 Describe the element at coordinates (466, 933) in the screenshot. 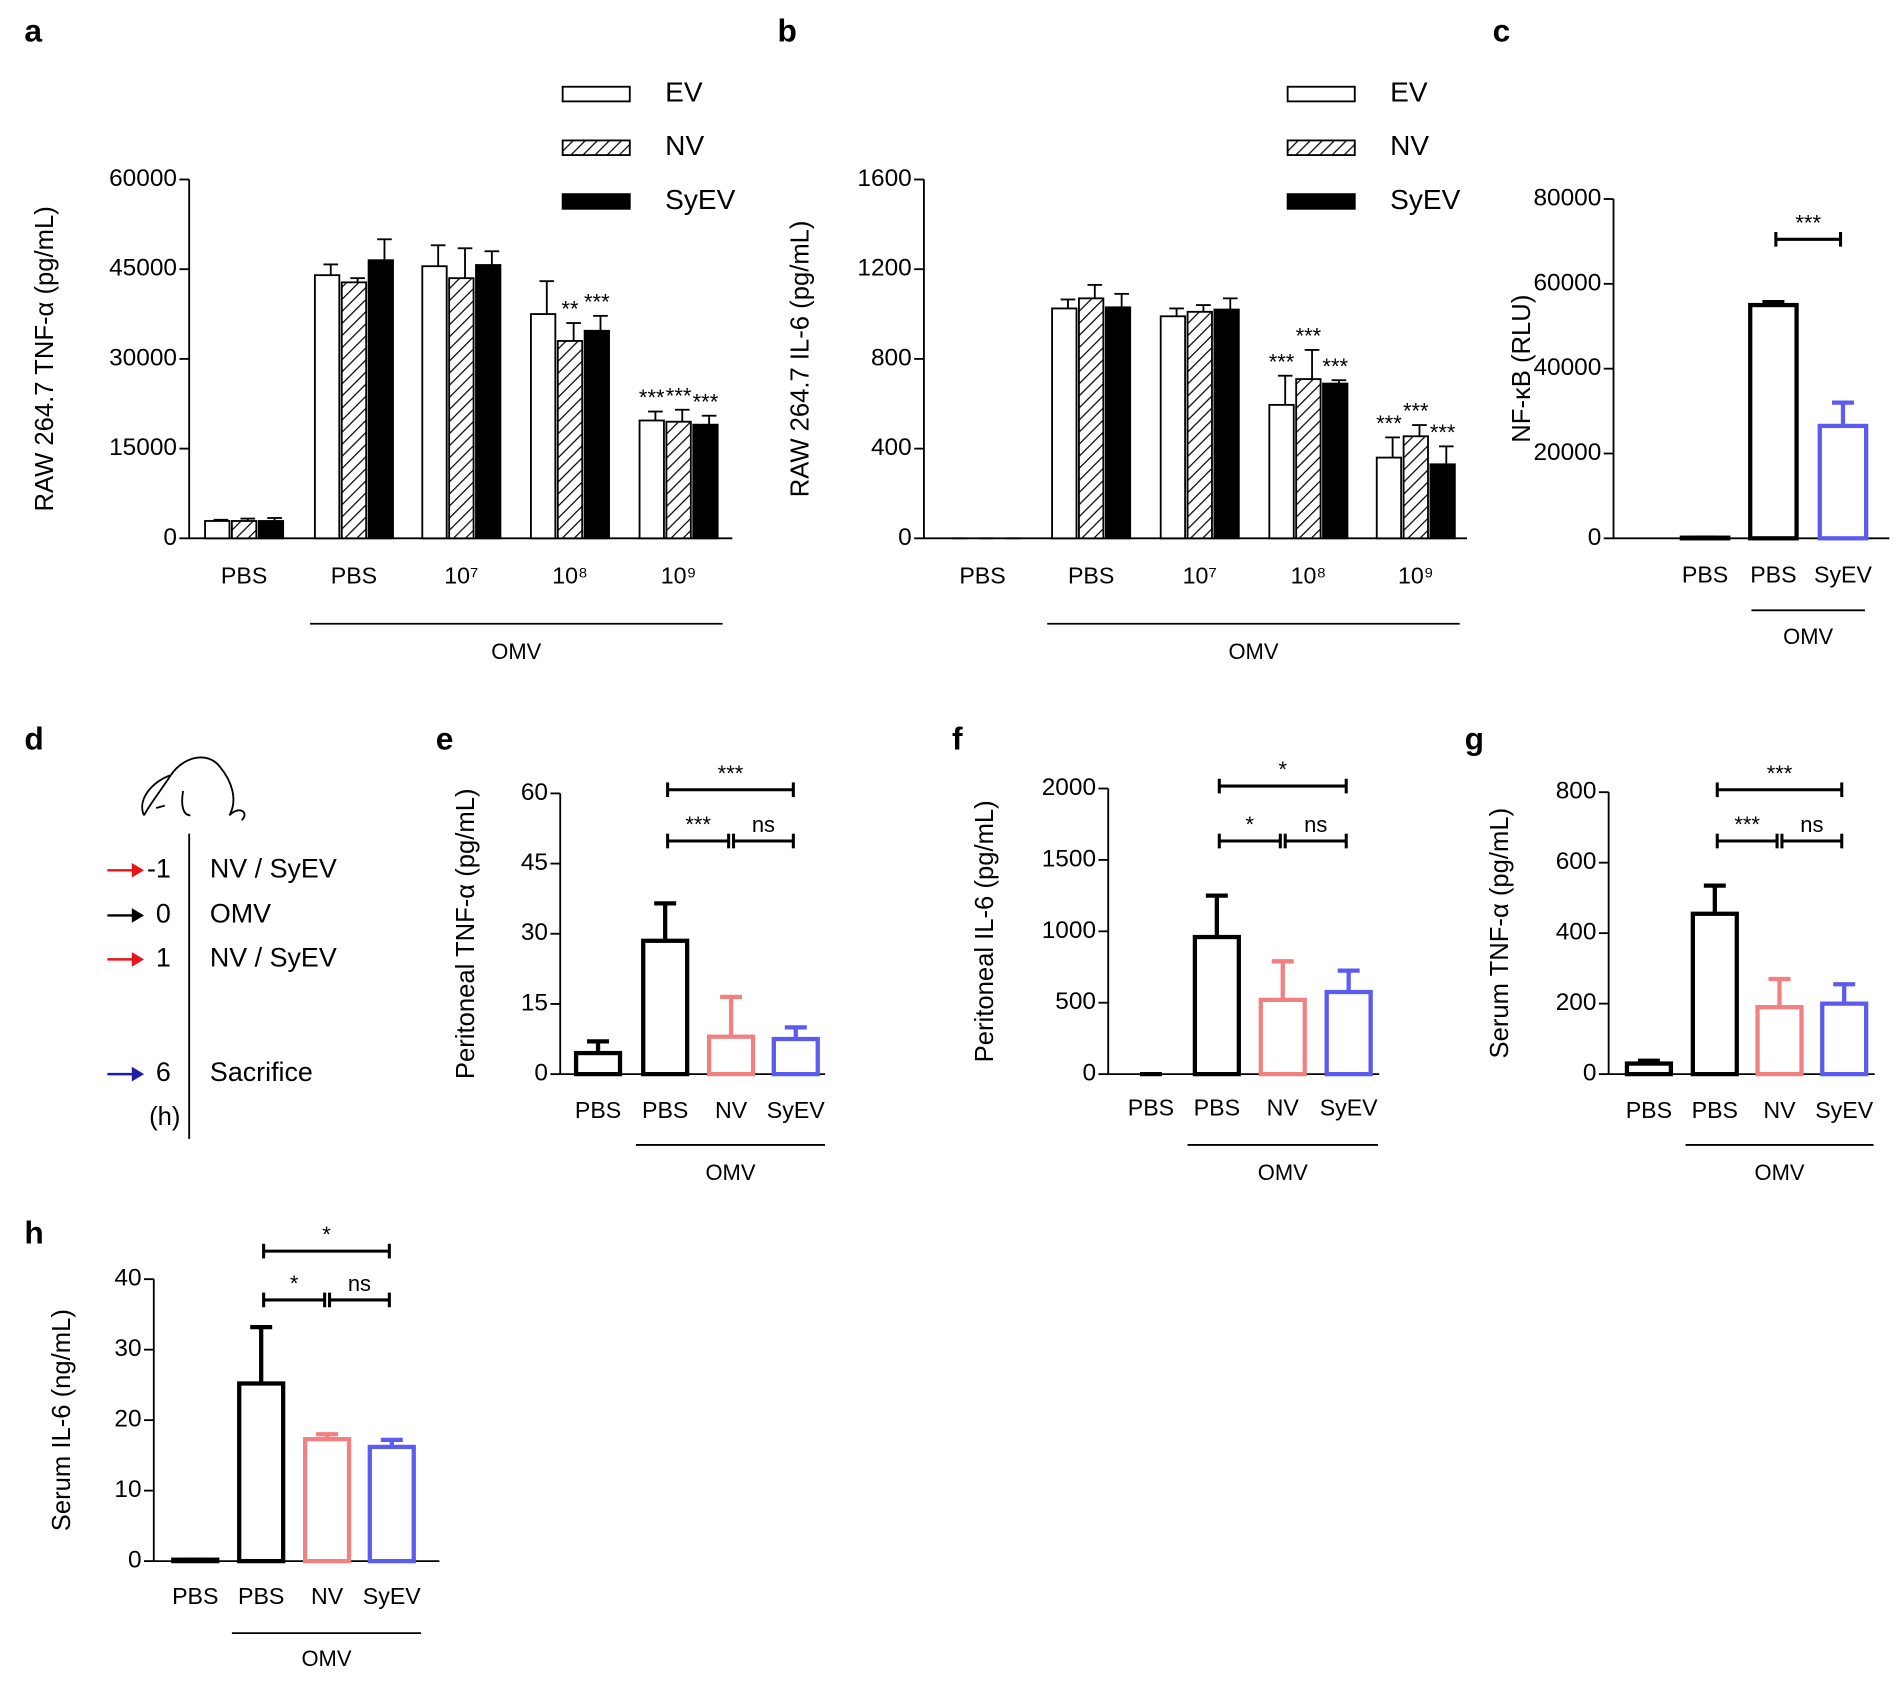

I see `y-axis-label: Peritoneal TNF-α (pg/mL)` at that location.